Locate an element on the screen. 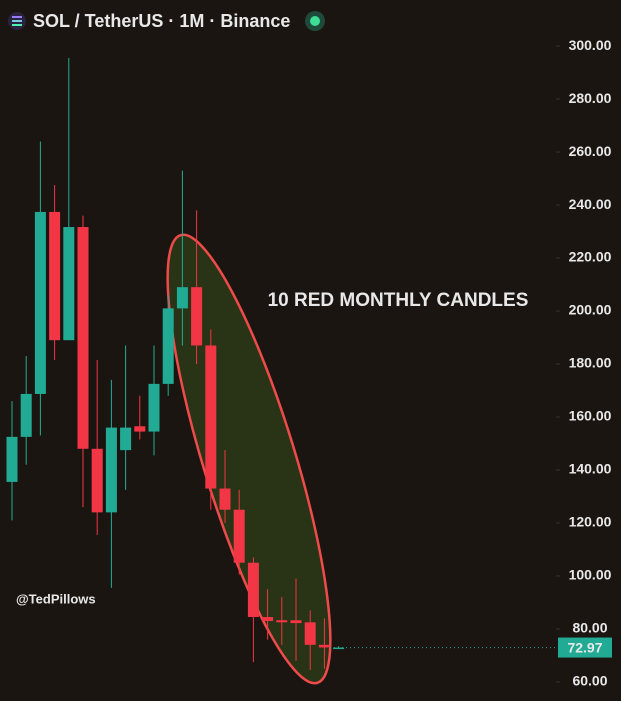  status-dot is located at coordinates (315, 21).